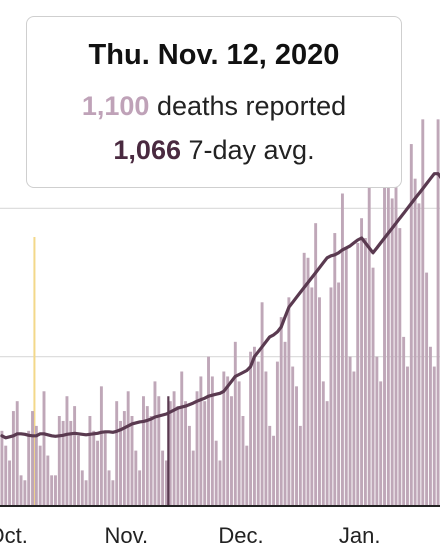 Image resolution: width=440 pixels, height=558 pixels. Describe the element at coordinates (251, 106) in the screenshot. I see `tooltip-daily-text: deaths reported` at that location.